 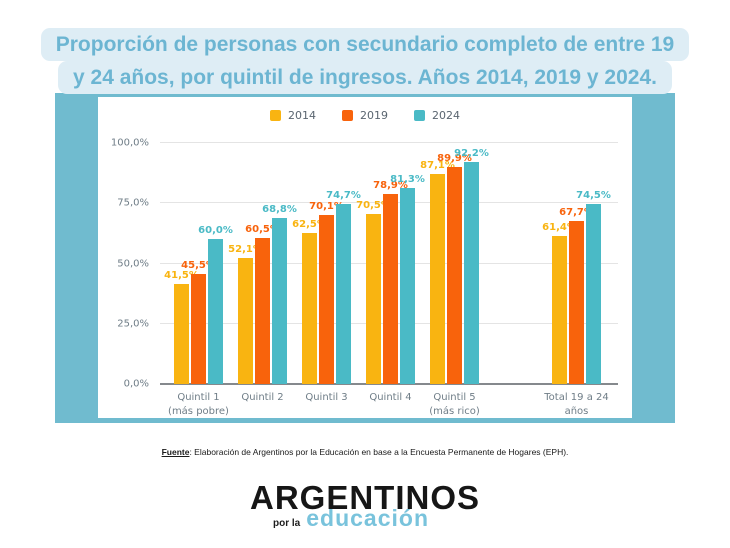 I want to click on x-tick-label-line: Total 19 a 24, so click(x=576, y=397).